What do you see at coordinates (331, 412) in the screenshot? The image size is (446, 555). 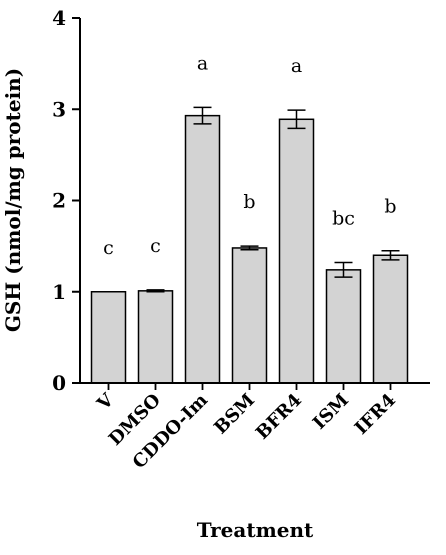 I see `x-tick-label-ism: ISM` at bounding box center [331, 412].